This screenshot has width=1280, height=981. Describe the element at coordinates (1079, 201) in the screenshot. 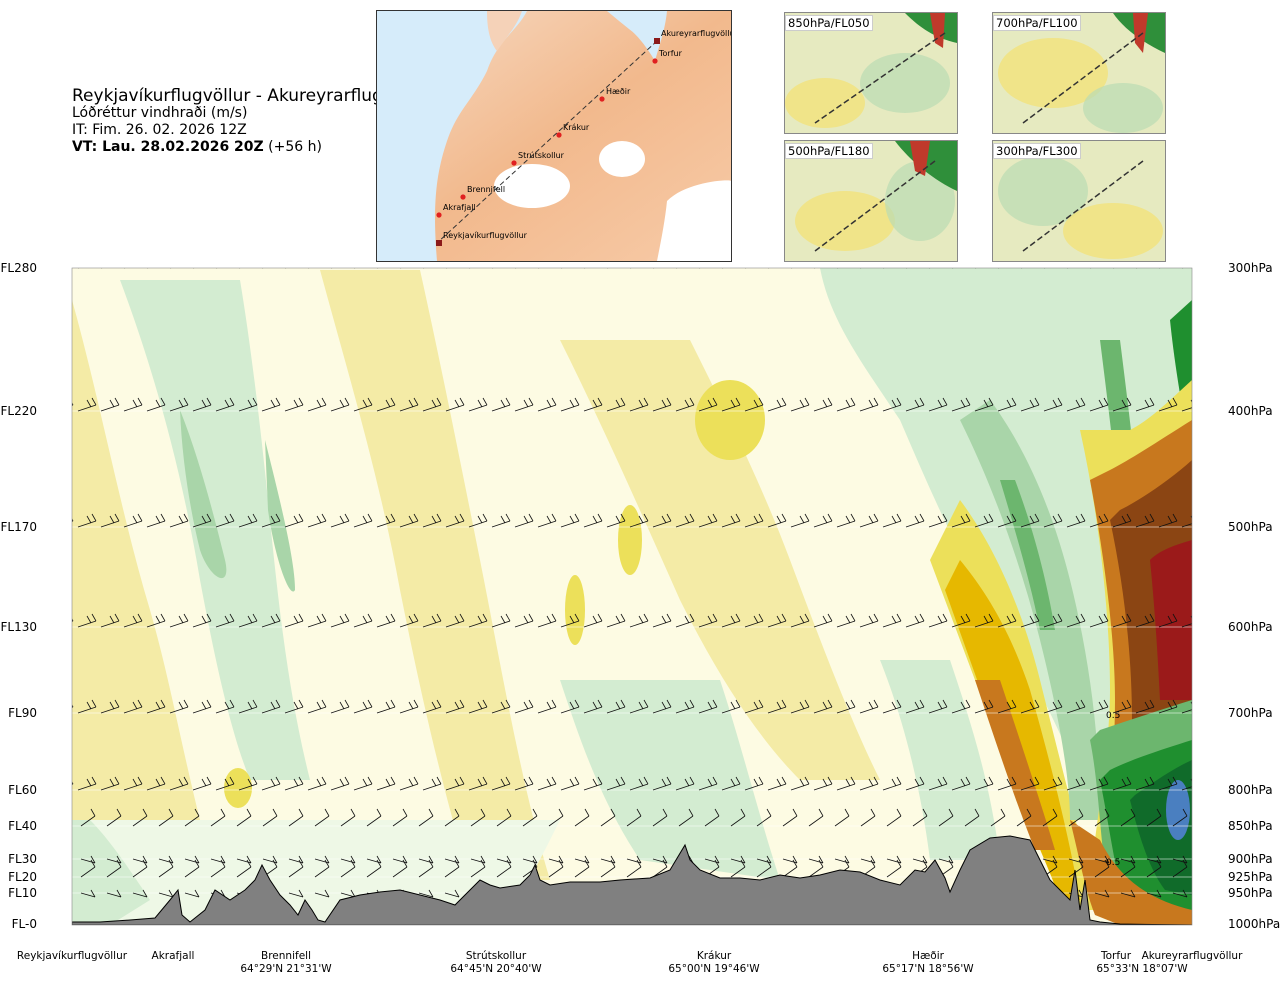

I see `level-map-300: 300hPa/FL300` at that location.